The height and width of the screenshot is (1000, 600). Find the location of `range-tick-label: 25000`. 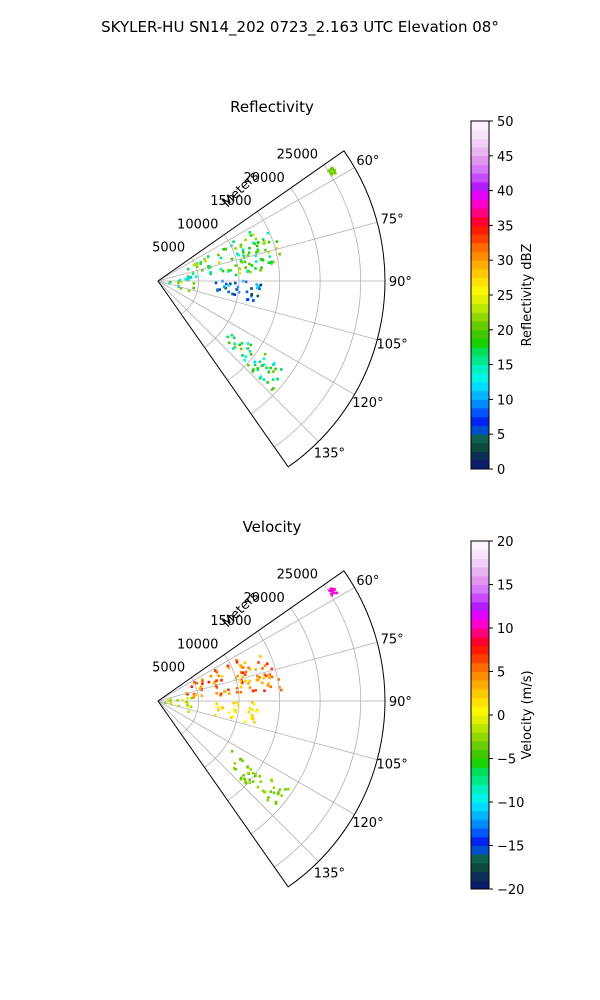

range-tick-label: 25000 is located at coordinates (297, 575).